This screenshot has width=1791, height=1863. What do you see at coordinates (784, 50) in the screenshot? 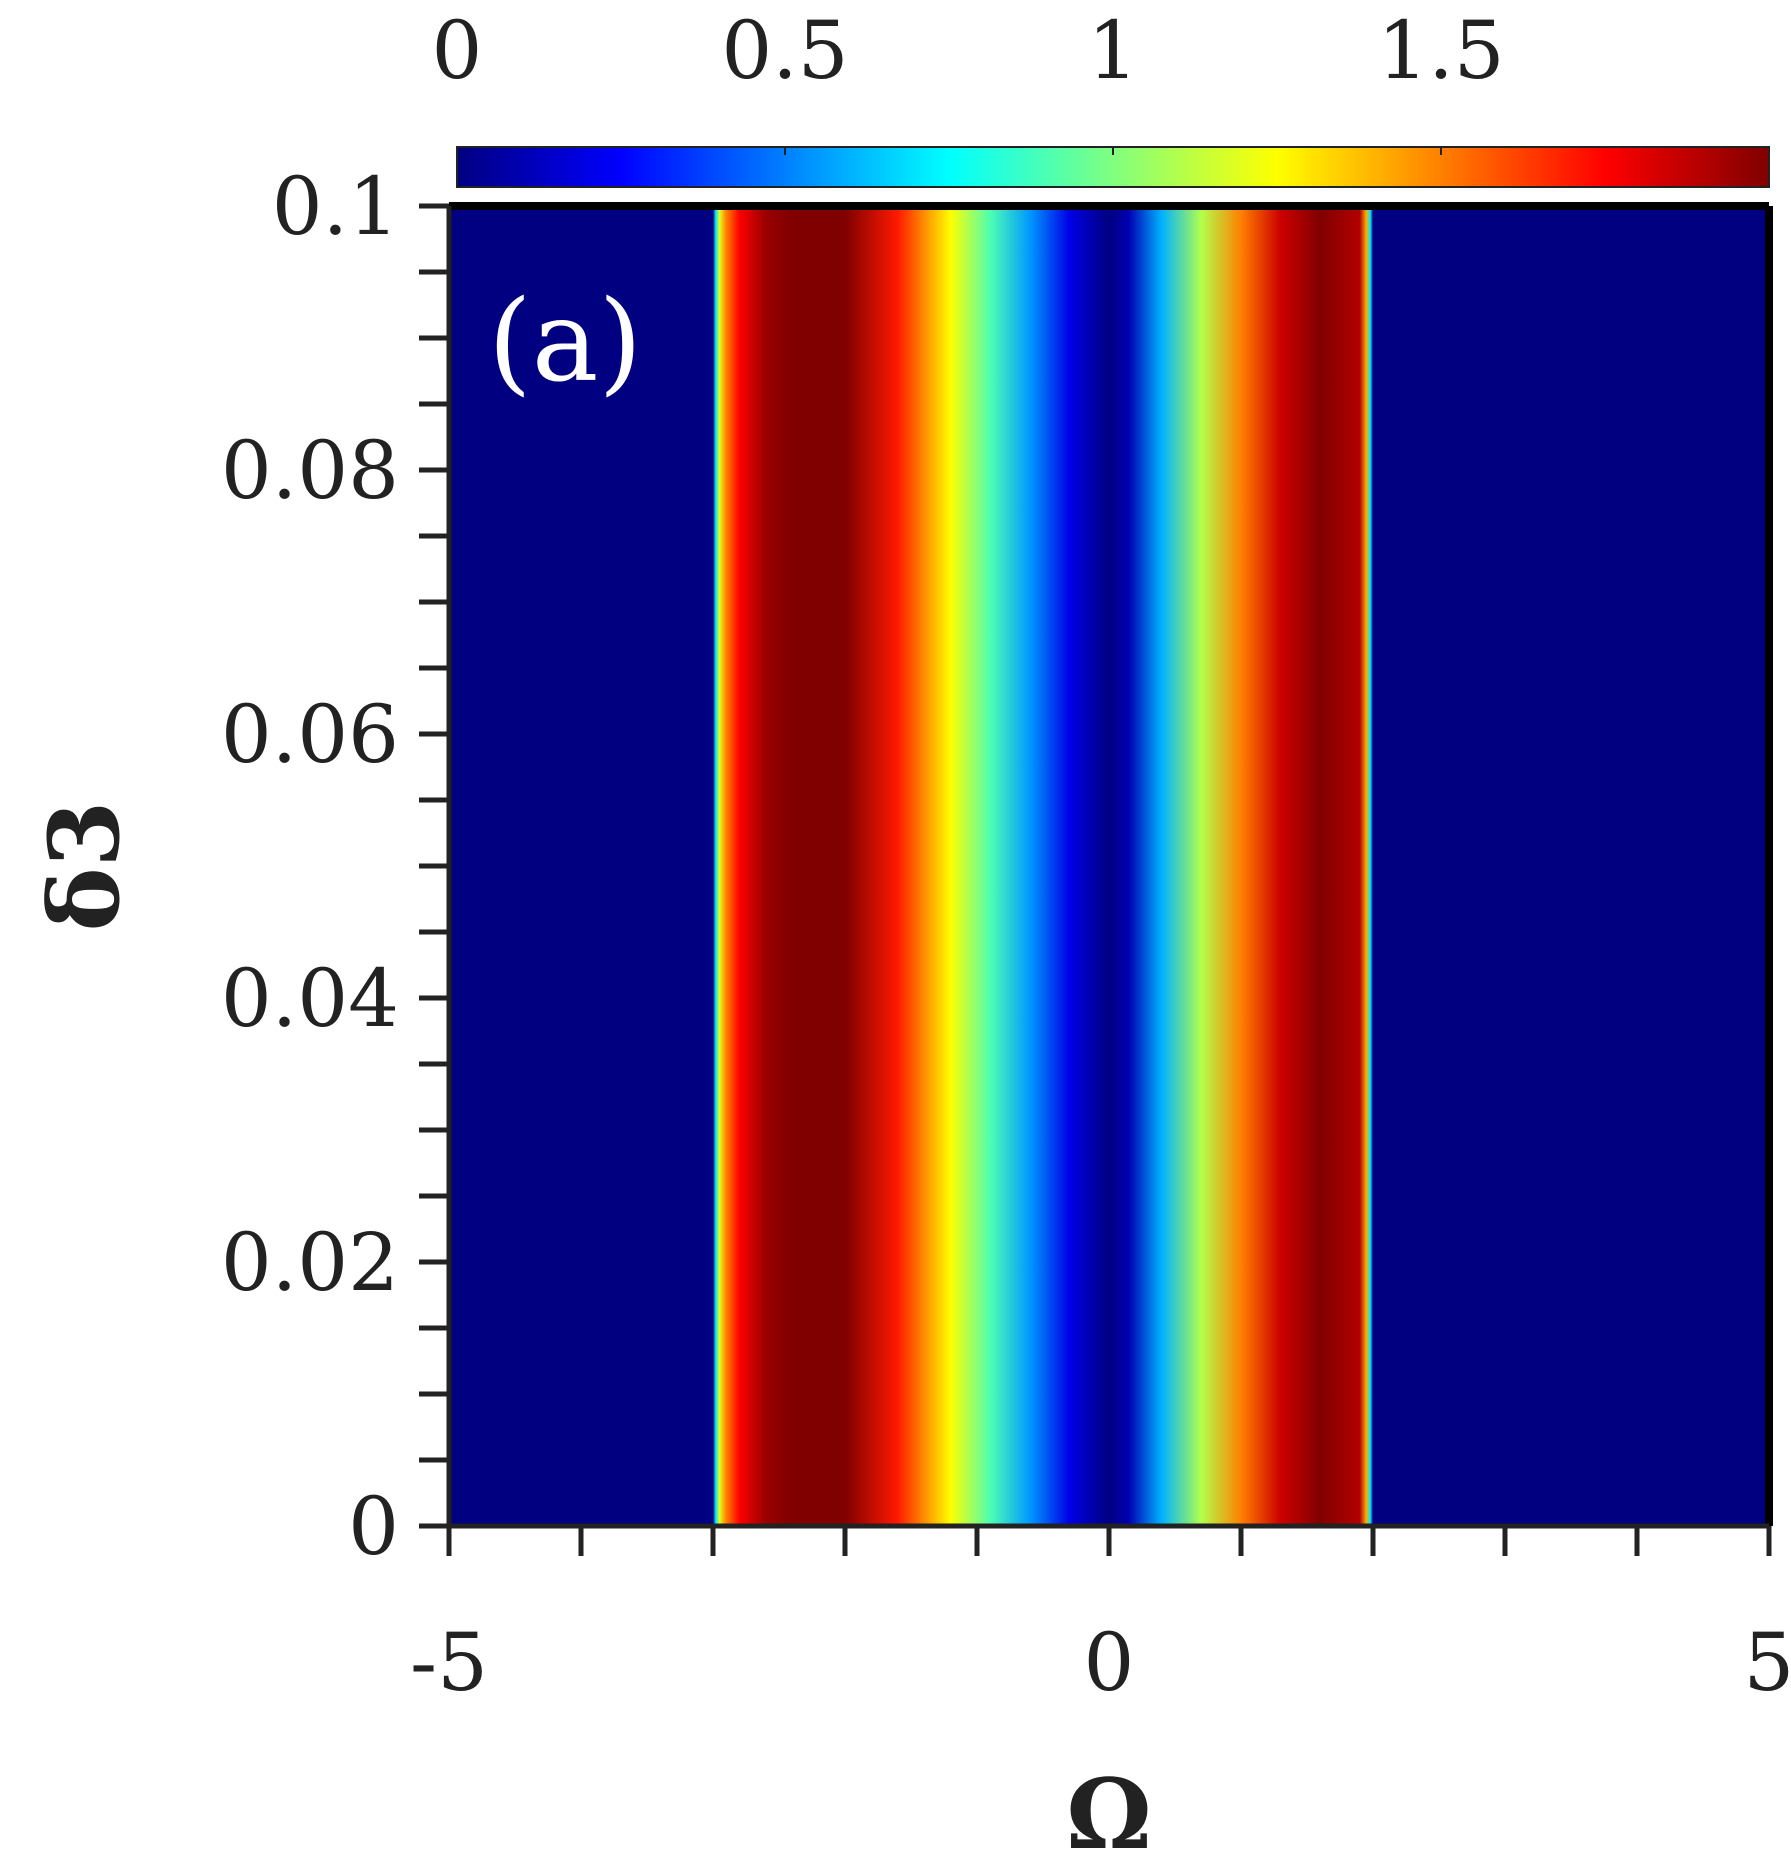
I see `colorbar-tick-label: 0.5` at bounding box center [784, 50].